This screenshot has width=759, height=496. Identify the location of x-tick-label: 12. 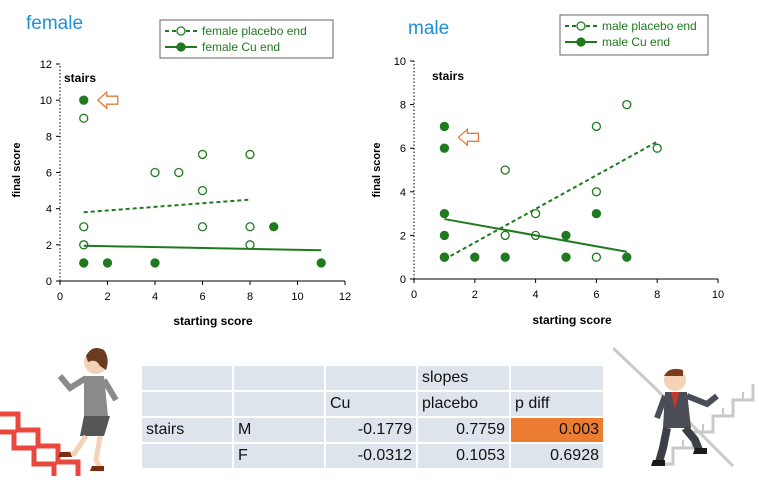
(345, 297).